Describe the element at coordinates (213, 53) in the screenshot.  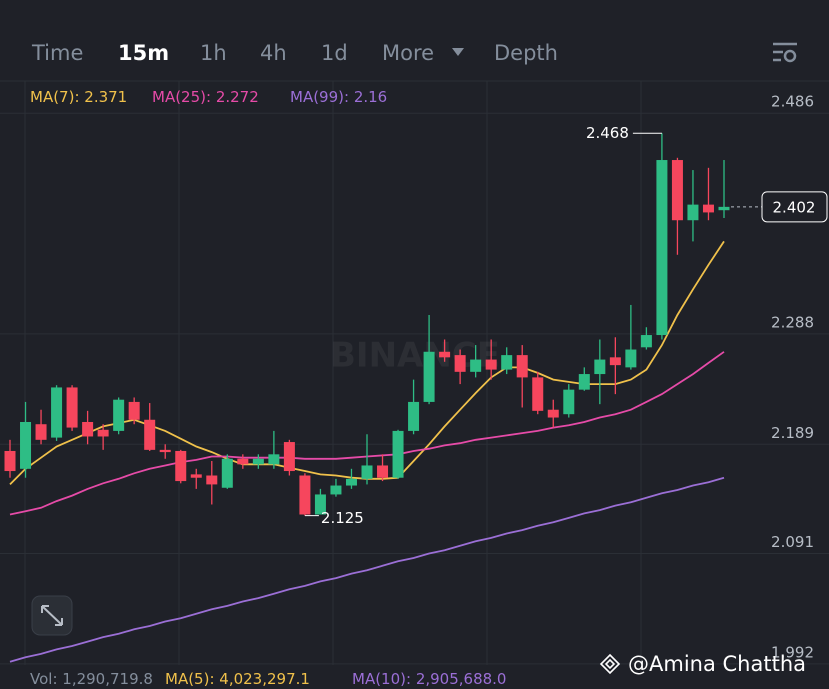
I see `tab: 1h` at that location.